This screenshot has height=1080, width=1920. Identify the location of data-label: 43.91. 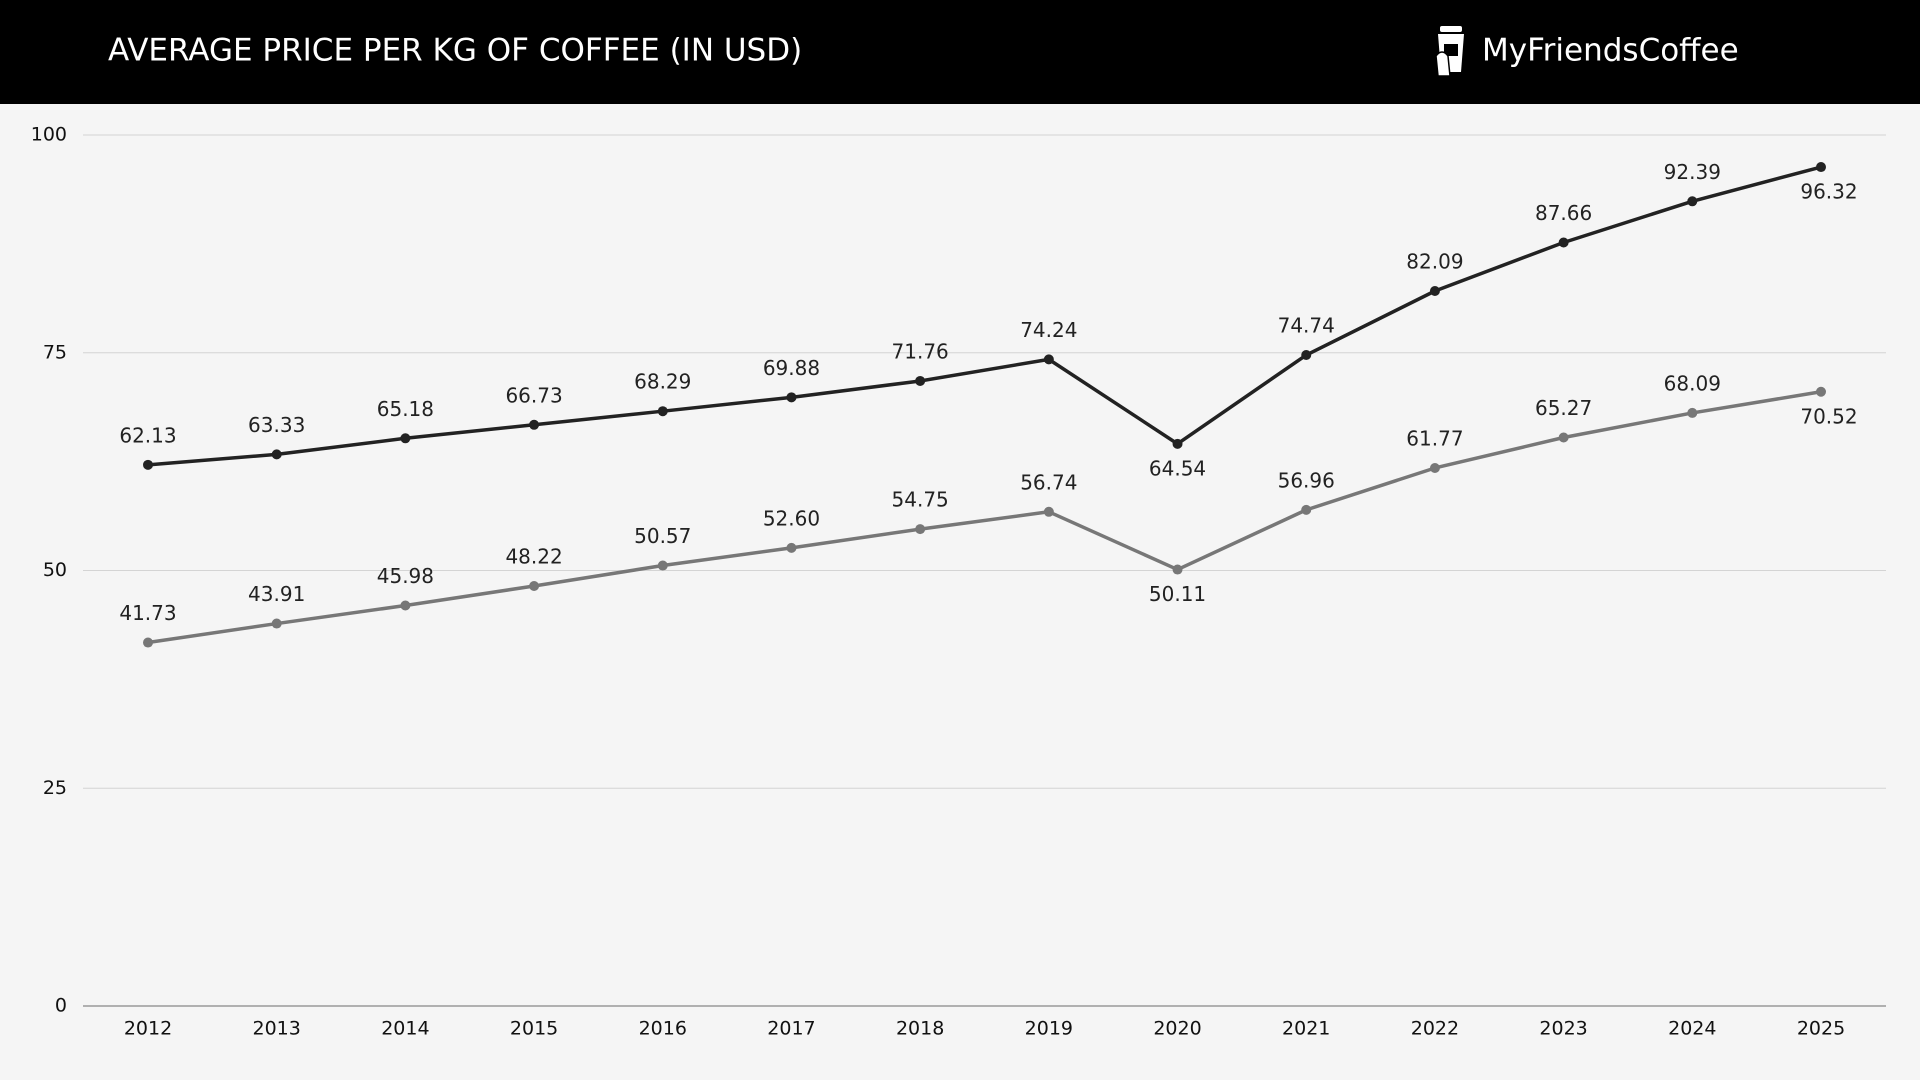
(276, 594).